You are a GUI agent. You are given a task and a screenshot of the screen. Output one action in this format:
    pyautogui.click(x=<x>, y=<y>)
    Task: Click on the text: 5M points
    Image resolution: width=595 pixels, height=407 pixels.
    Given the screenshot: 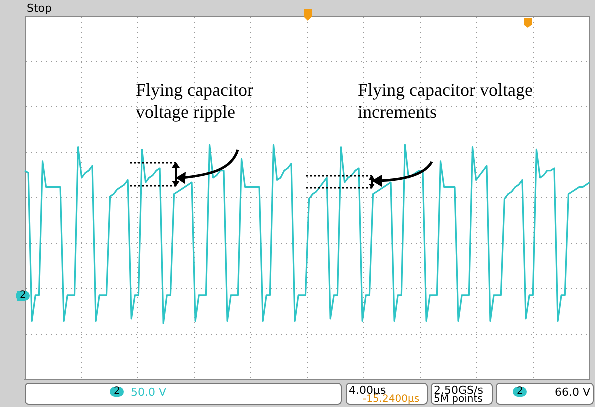 What is the action you would take?
    pyautogui.click(x=458, y=399)
    